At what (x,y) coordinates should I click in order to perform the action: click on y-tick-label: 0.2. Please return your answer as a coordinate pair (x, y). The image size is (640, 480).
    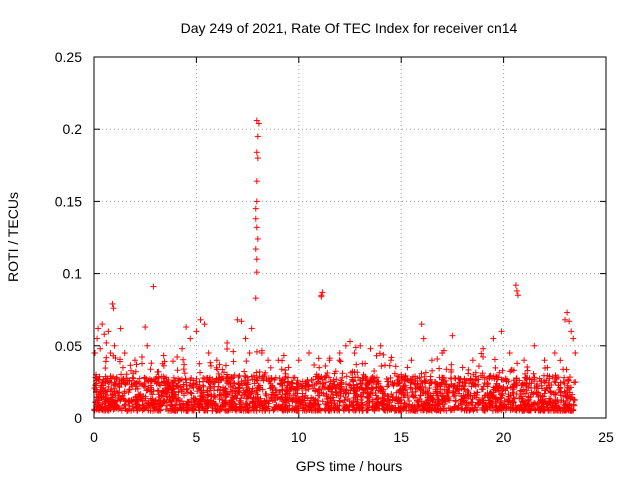
    Looking at the image, I should click on (73, 129).